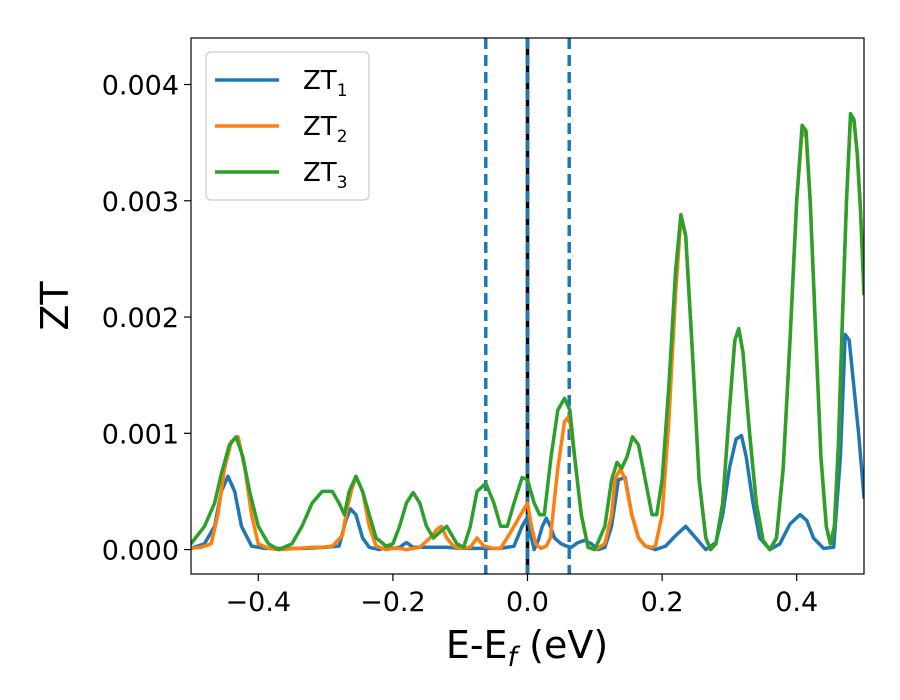 The image size is (900, 700). I want to click on x-tick-label-3: 0.2, so click(662, 602).